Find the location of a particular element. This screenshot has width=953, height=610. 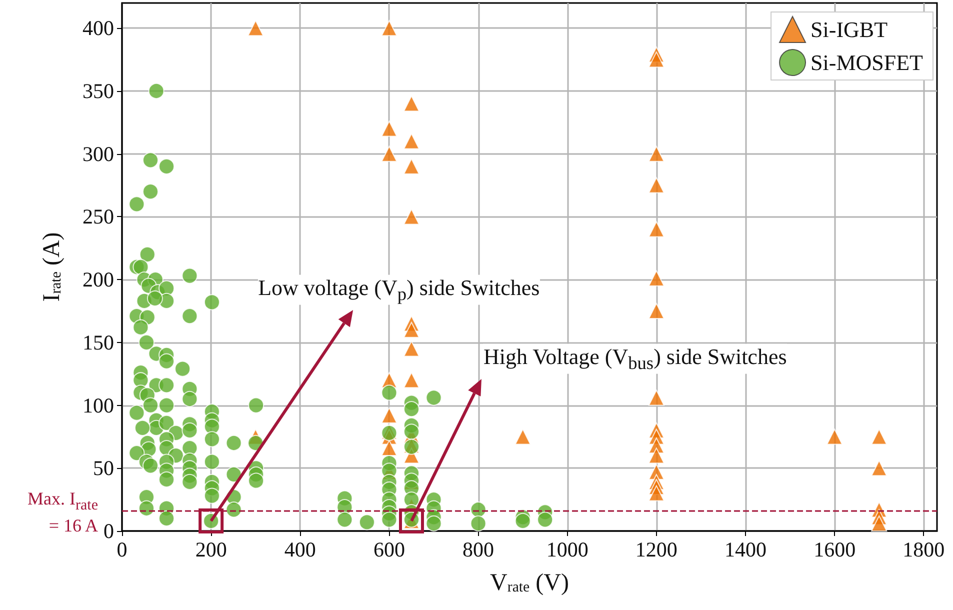

x-tick-label: 600 is located at coordinates (389, 550).